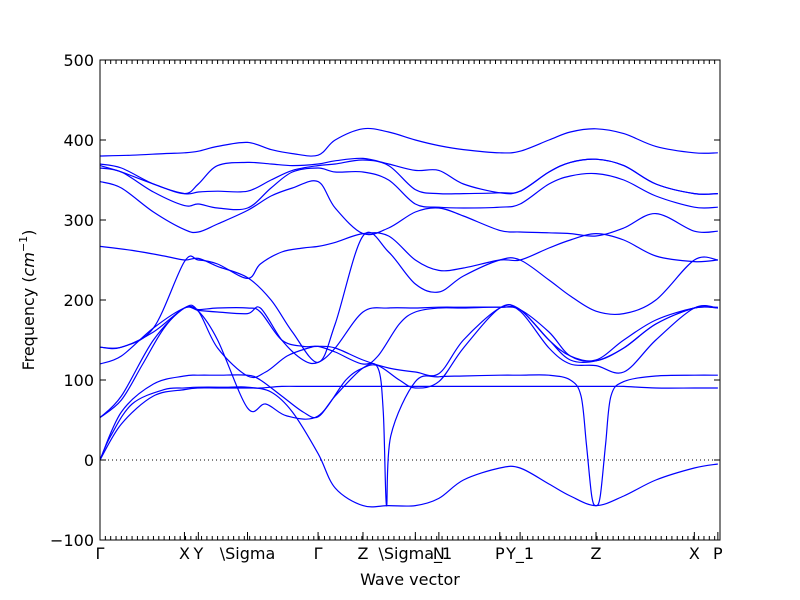 The height and width of the screenshot is (600, 800). Describe the element at coordinates (78, 220) in the screenshot. I see `y-tick-label: 300` at that location.